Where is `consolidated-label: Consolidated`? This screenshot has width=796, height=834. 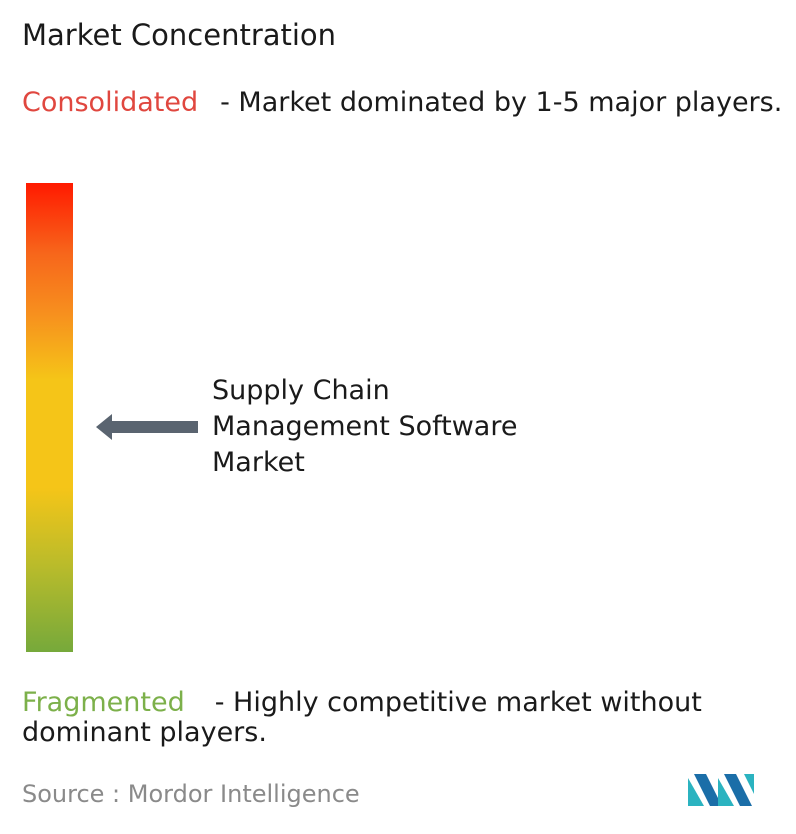 consolidated-label: Consolidated is located at coordinates (110, 102).